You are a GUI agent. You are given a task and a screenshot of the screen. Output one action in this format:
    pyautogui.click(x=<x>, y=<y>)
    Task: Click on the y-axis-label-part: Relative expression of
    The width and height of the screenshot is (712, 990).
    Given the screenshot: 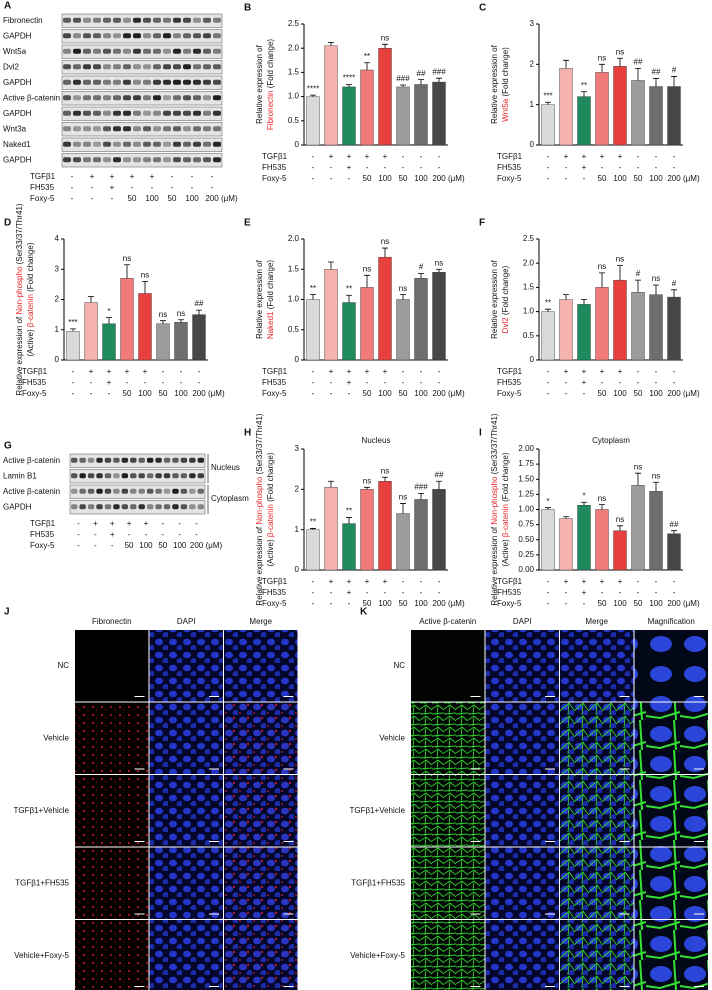 What is the action you would take?
    pyautogui.click(x=19, y=355)
    